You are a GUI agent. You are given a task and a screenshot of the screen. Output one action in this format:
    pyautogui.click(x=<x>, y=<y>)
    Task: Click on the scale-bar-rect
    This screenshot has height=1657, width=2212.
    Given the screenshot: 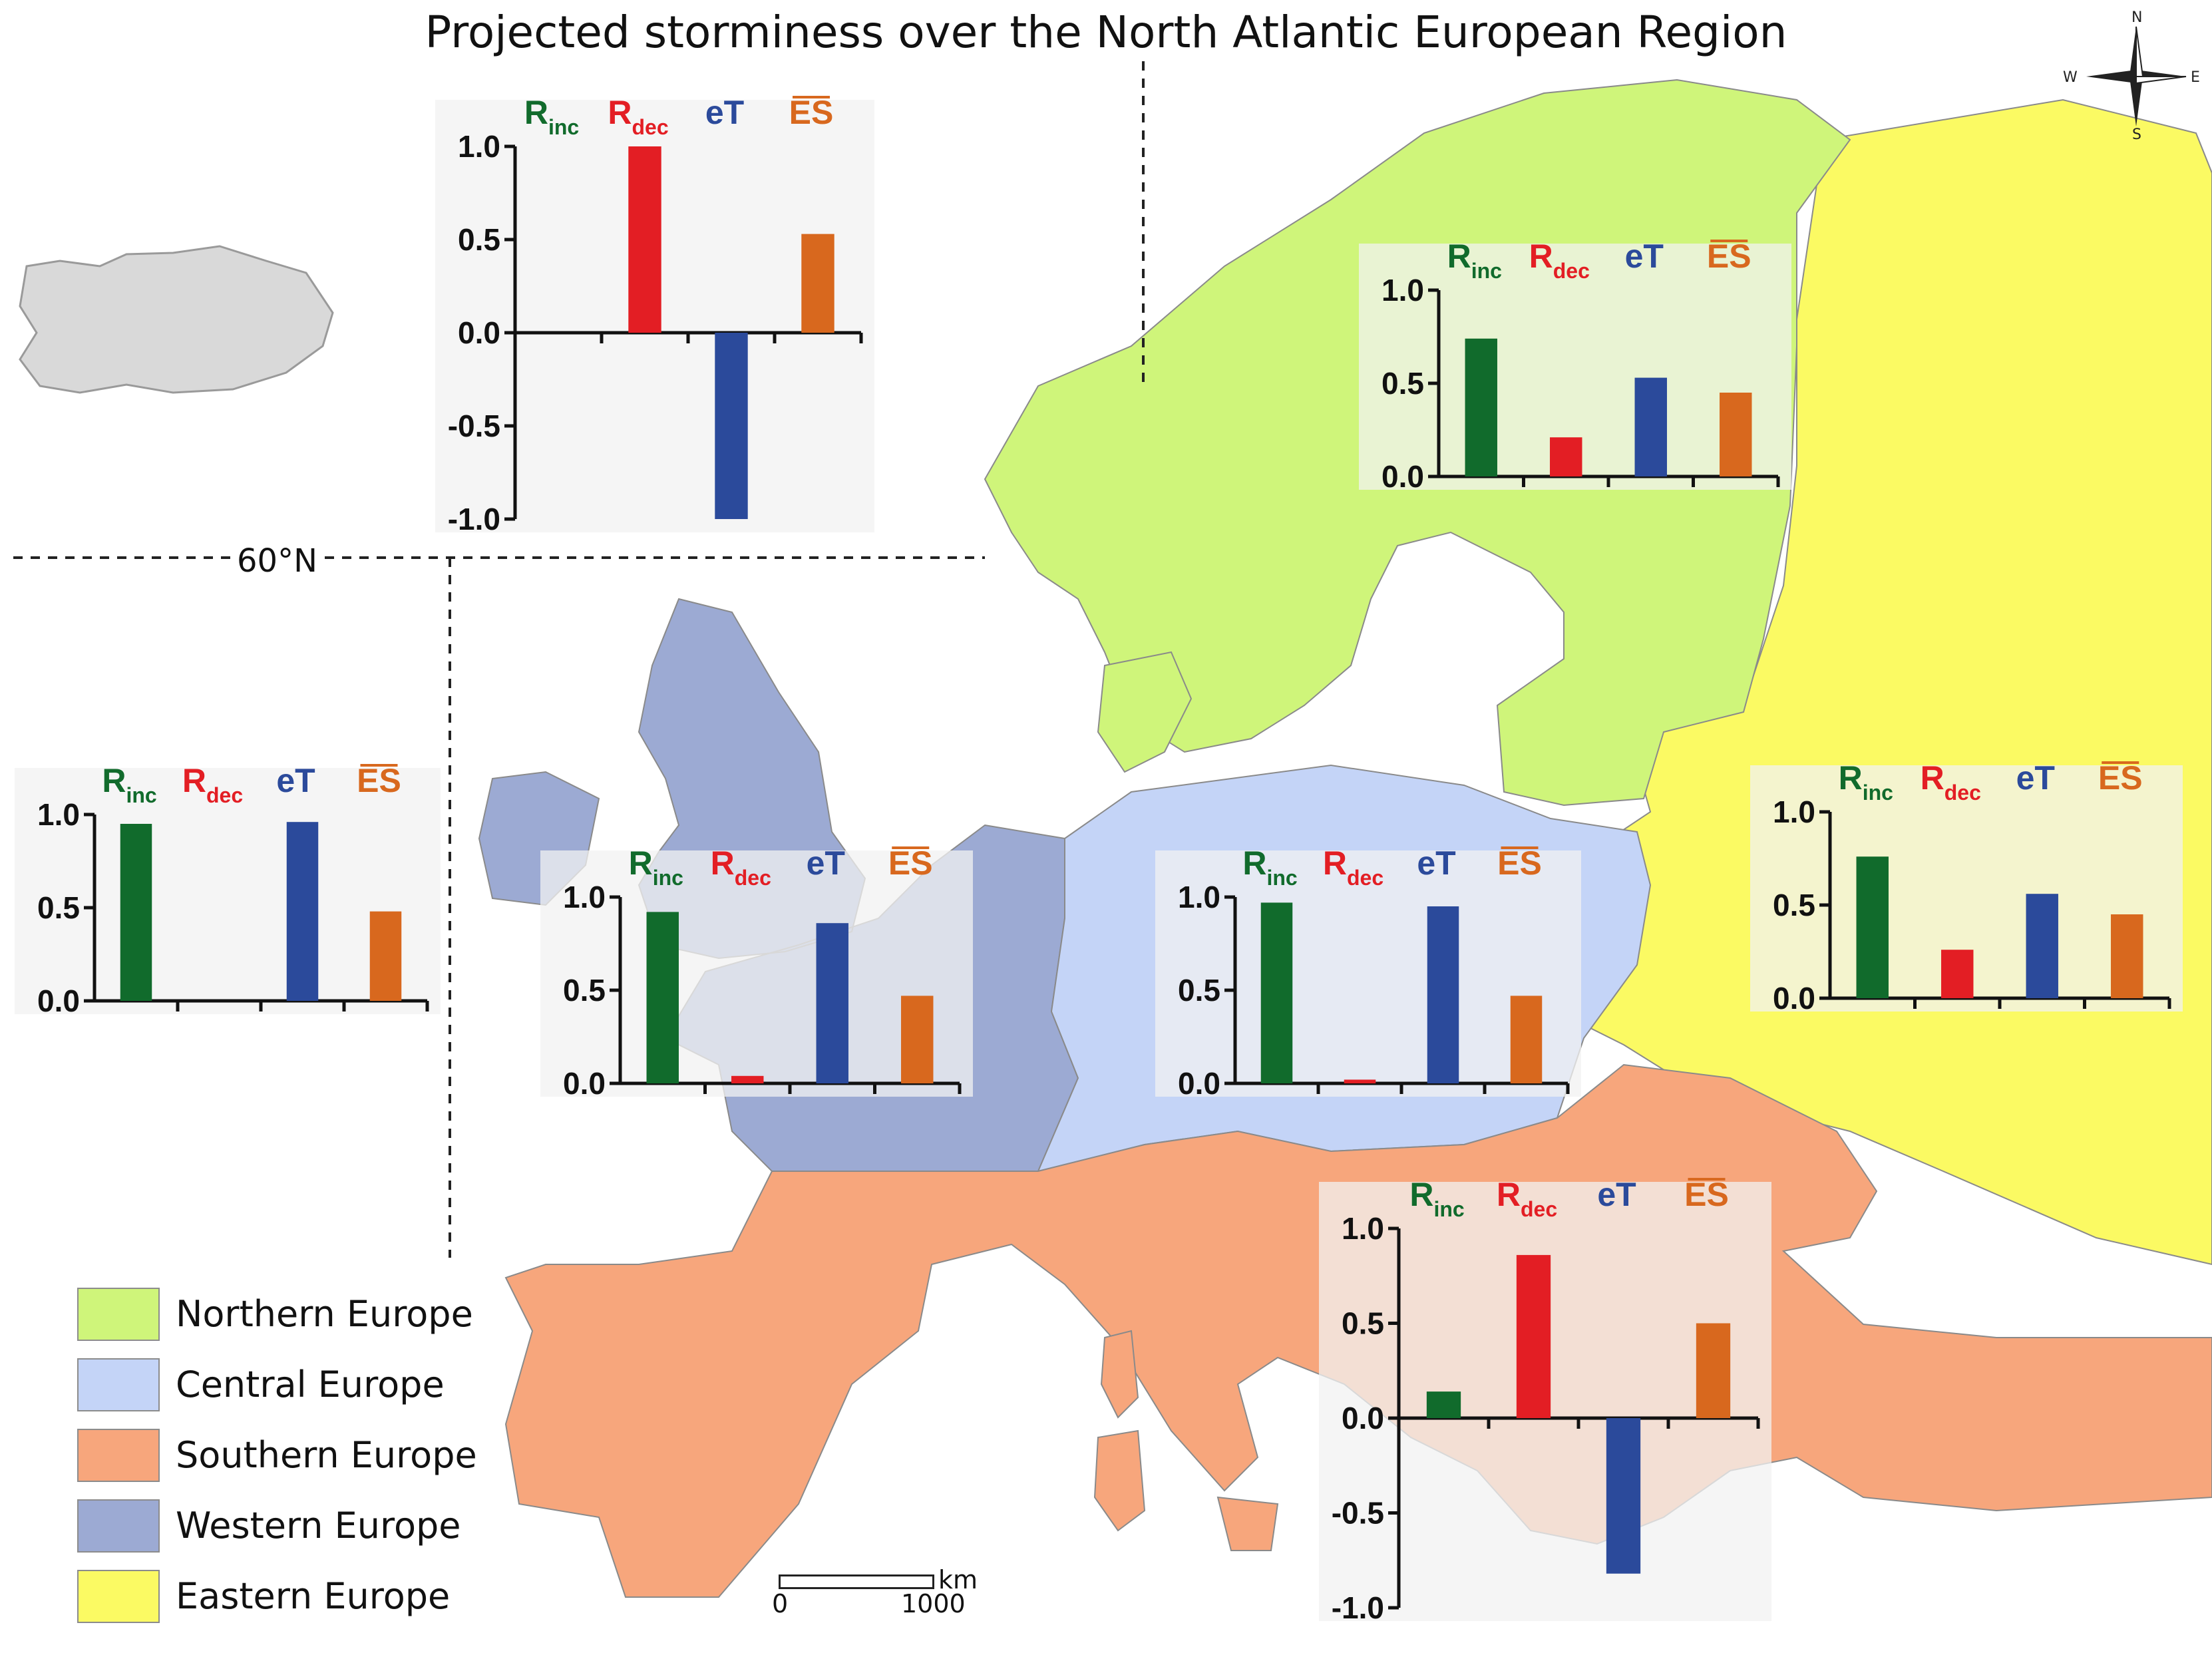 What is the action you would take?
    pyautogui.click(x=856, y=1581)
    